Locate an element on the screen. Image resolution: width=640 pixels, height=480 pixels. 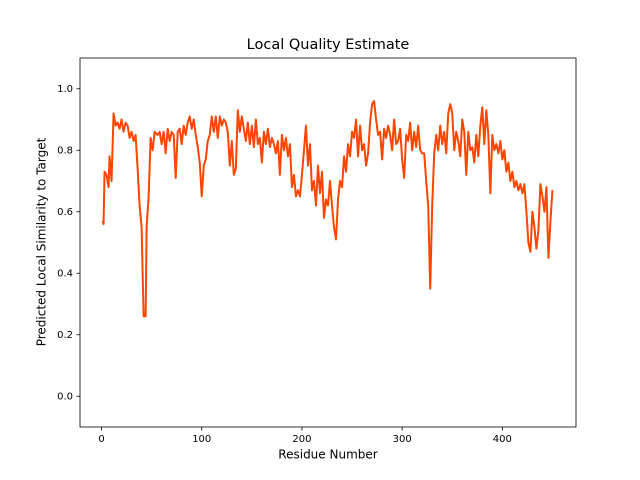
x-tick-label: 200 is located at coordinates (301, 439).